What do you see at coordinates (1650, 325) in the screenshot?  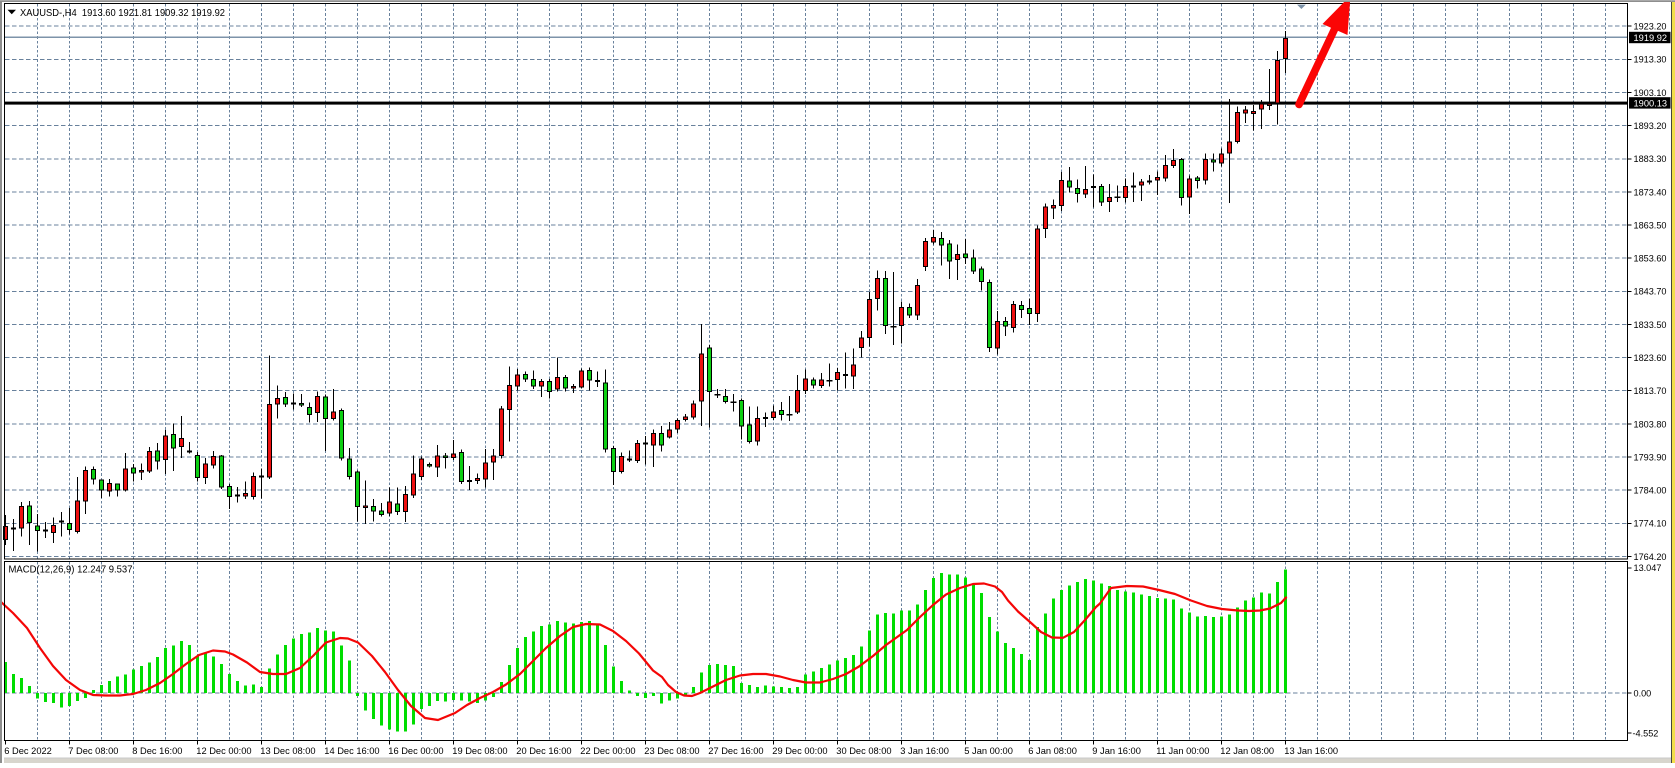 I see `svg-text: 1833.50` at bounding box center [1650, 325].